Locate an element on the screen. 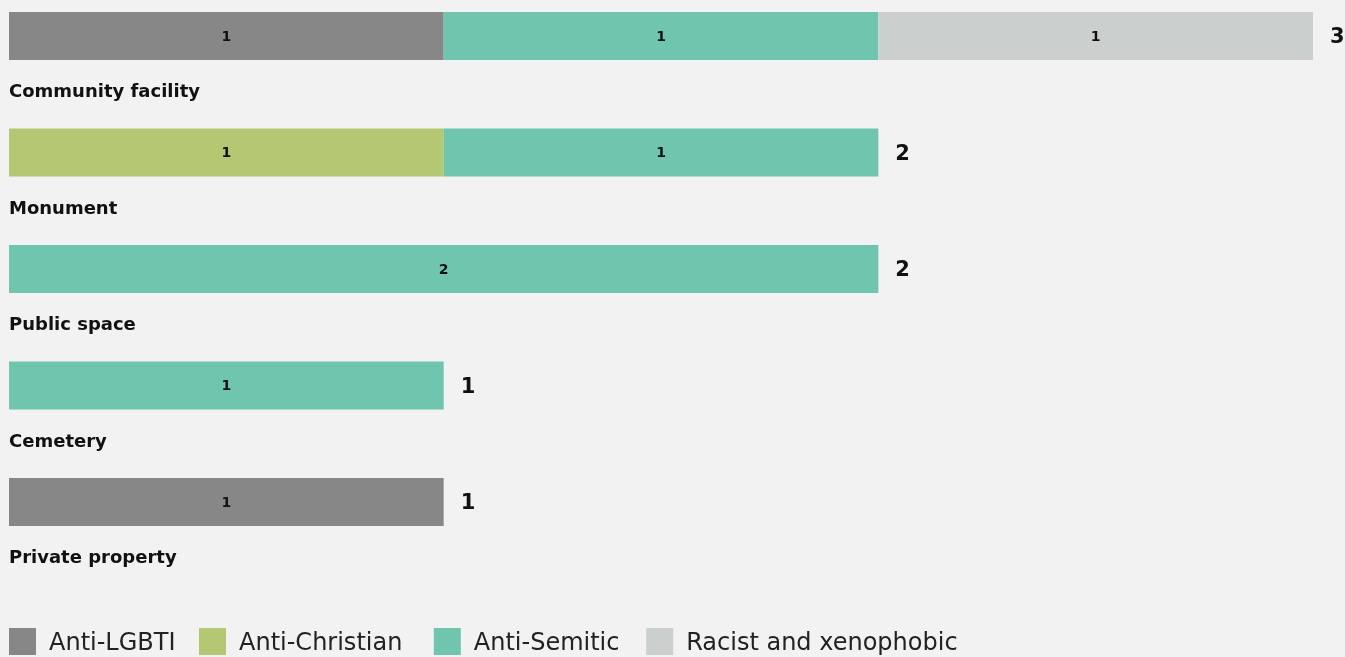 This screenshot has width=1345, height=657. y-tick-label: Cemetery is located at coordinates (58, 440).